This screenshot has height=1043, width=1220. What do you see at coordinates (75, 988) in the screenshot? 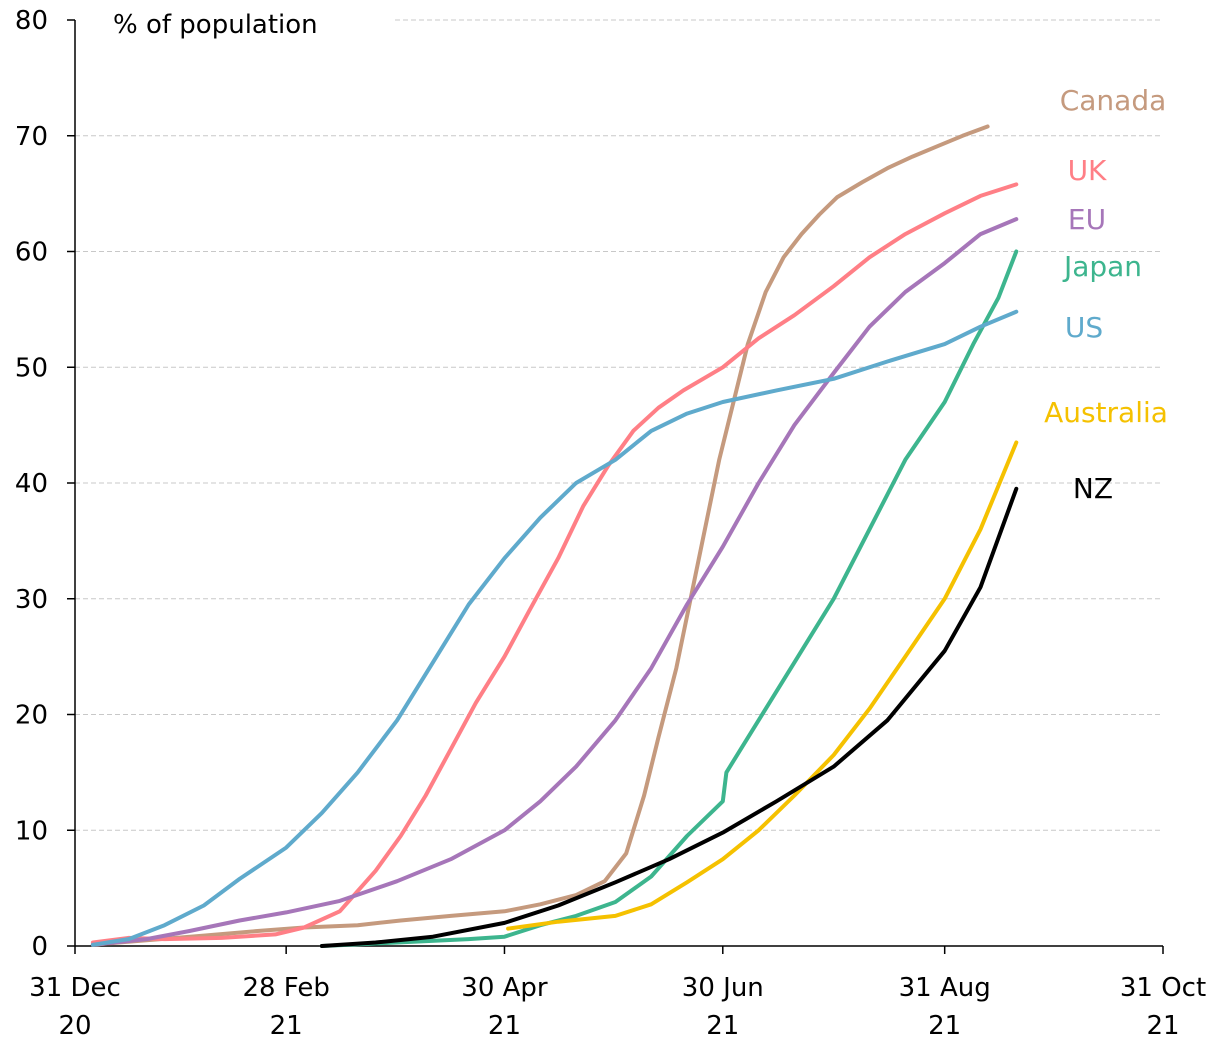
I see `x-tick-label-0: 31 Dec` at bounding box center [75, 988].